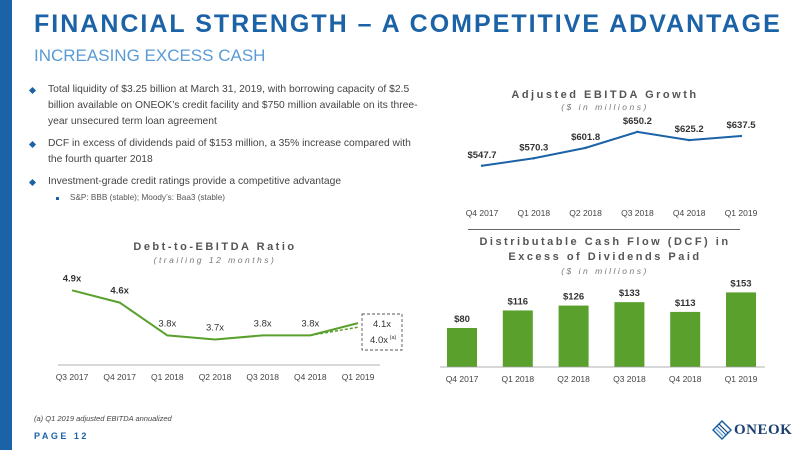  What do you see at coordinates (310, 377) in the screenshot?
I see `debt-x-tick-label: Q4 2018` at bounding box center [310, 377].